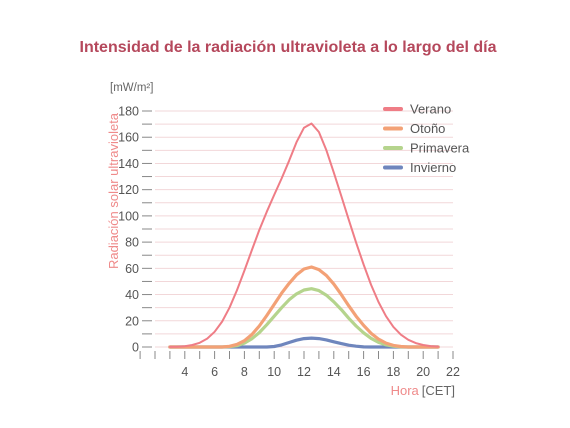 The width and height of the screenshot is (570, 428). I want to click on x-tick-label: 6, so click(214, 372).